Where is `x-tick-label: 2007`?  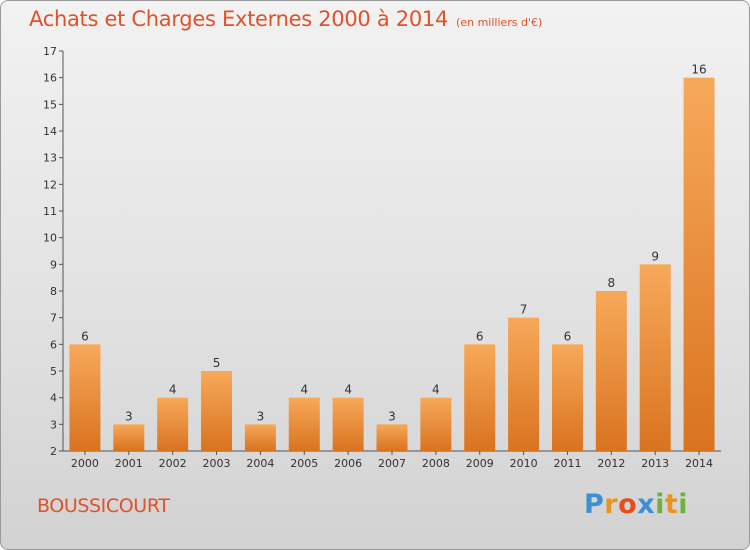
x-tick-label: 2007 is located at coordinates (392, 463).